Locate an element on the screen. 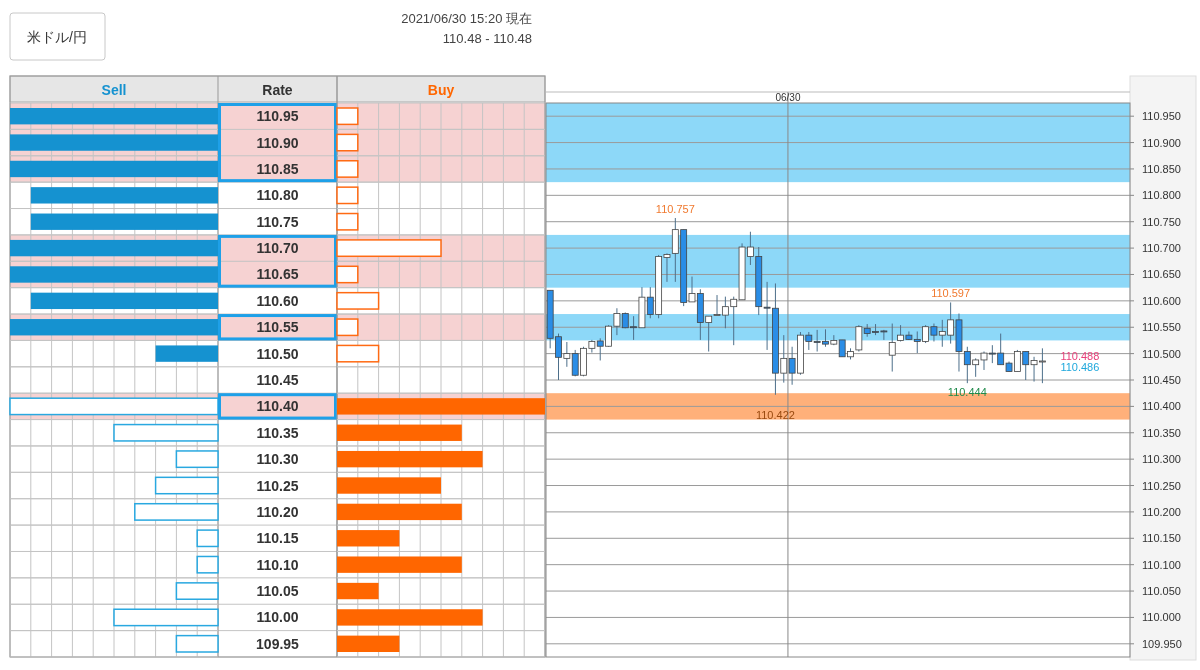  y-tick-label: 110.250 is located at coordinates (1161, 485).